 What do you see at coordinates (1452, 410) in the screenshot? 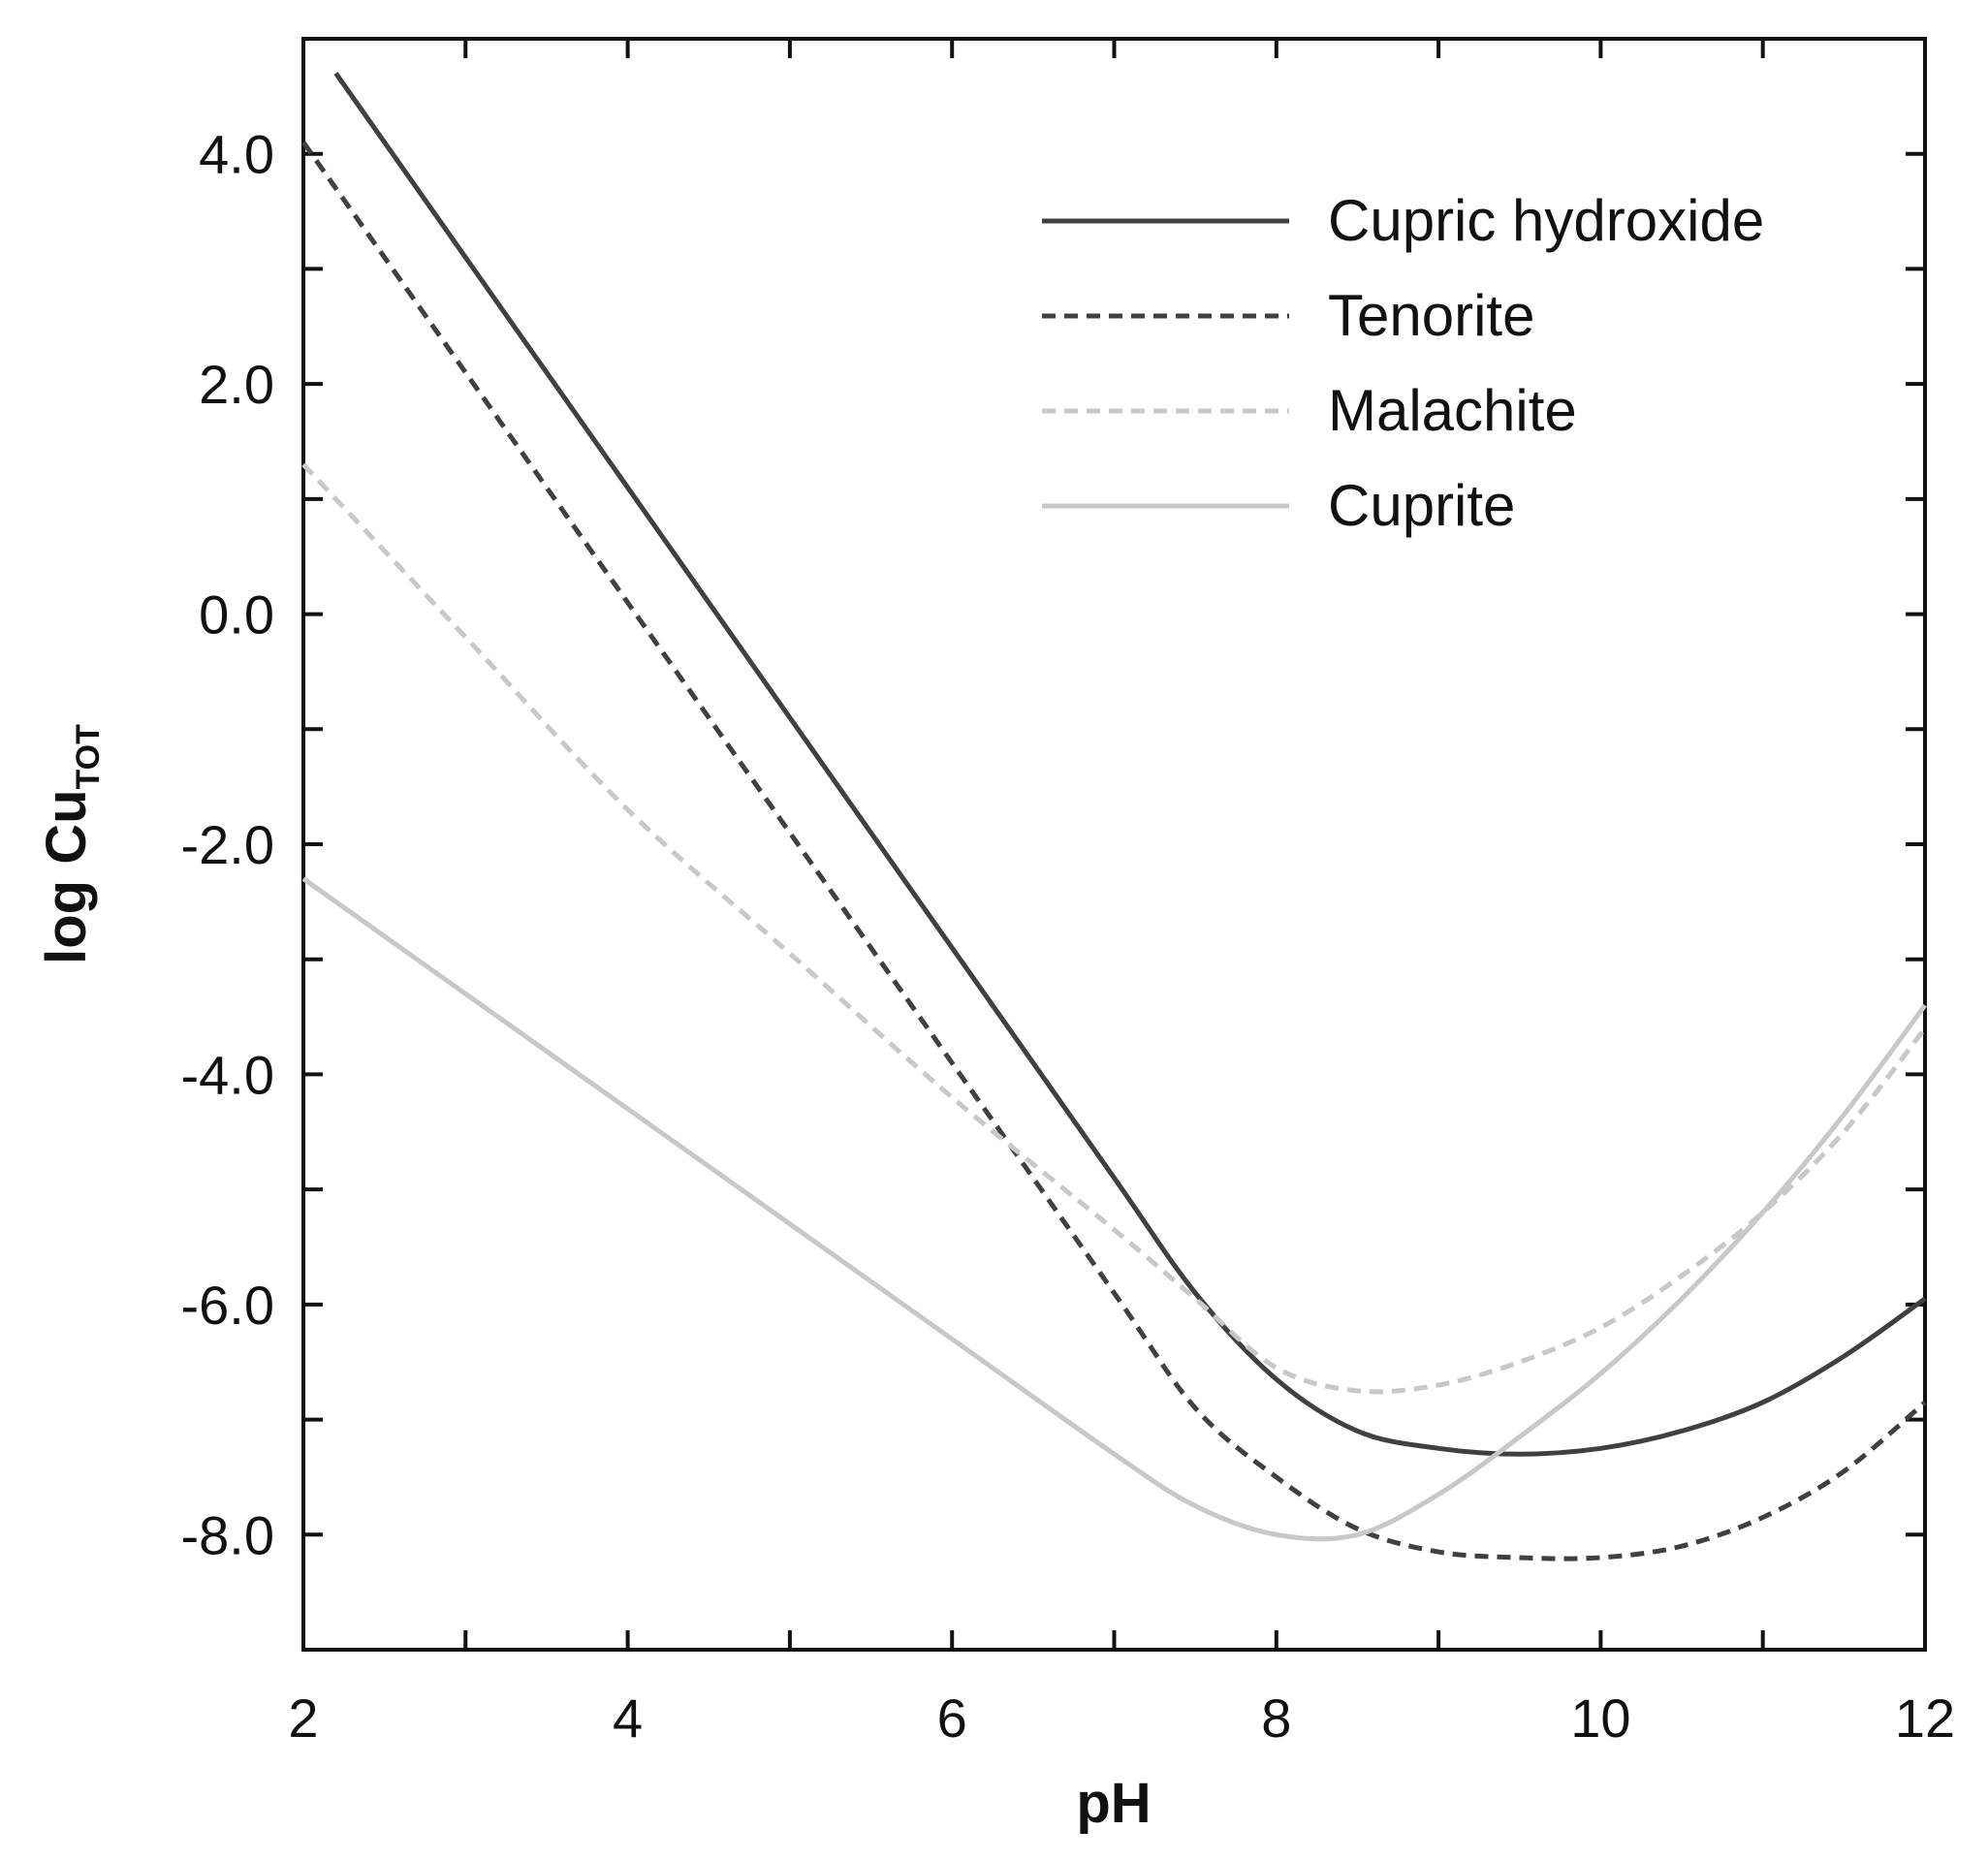
I see `legend-label-malachite: Malachite` at bounding box center [1452, 410].